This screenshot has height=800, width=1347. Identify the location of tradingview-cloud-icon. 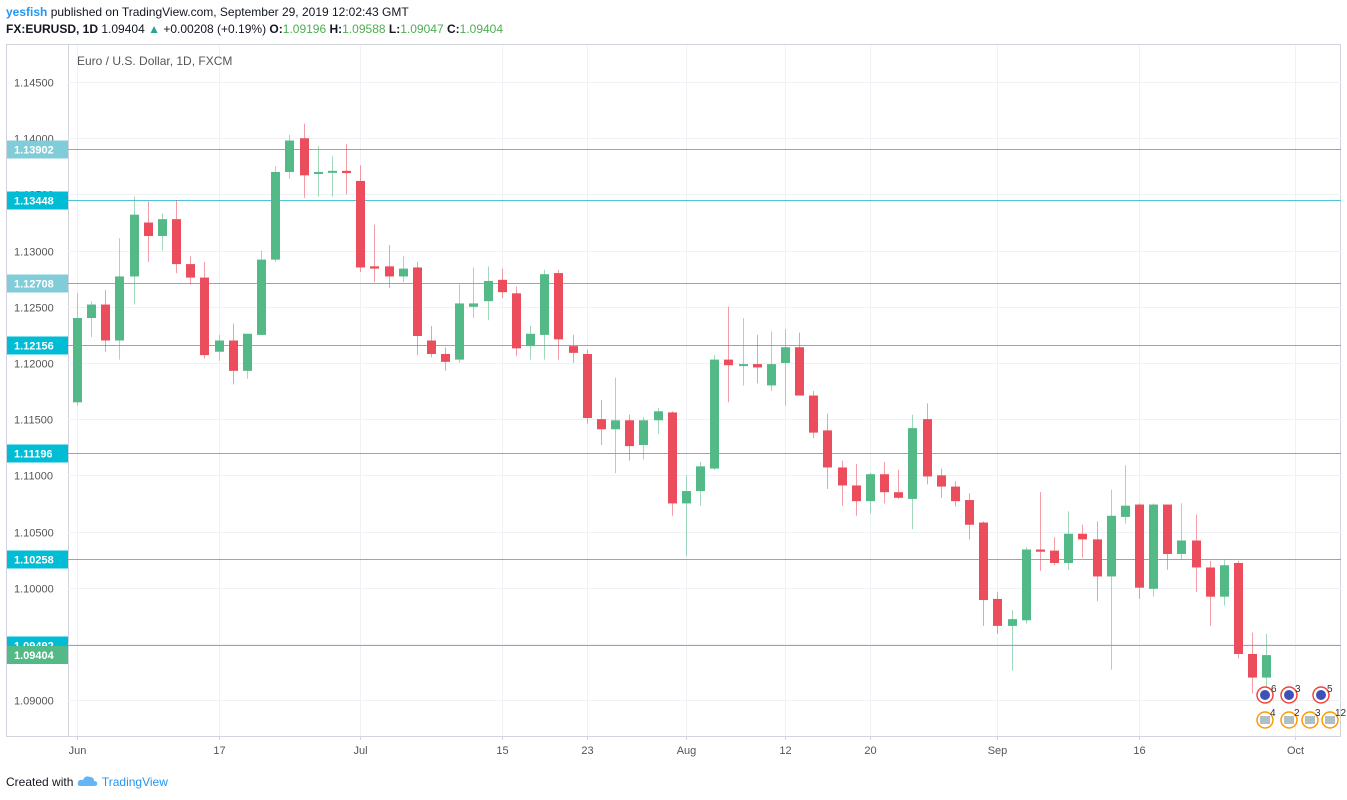
(87, 781).